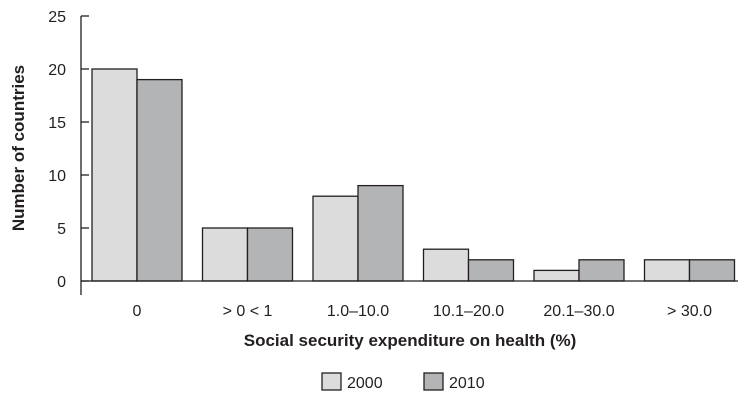 The height and width of the screenshot is (394, 750). Describe the element at coordinates (57, 176) in the screenshot. I see `y-tick-label-10: 10` at that location.